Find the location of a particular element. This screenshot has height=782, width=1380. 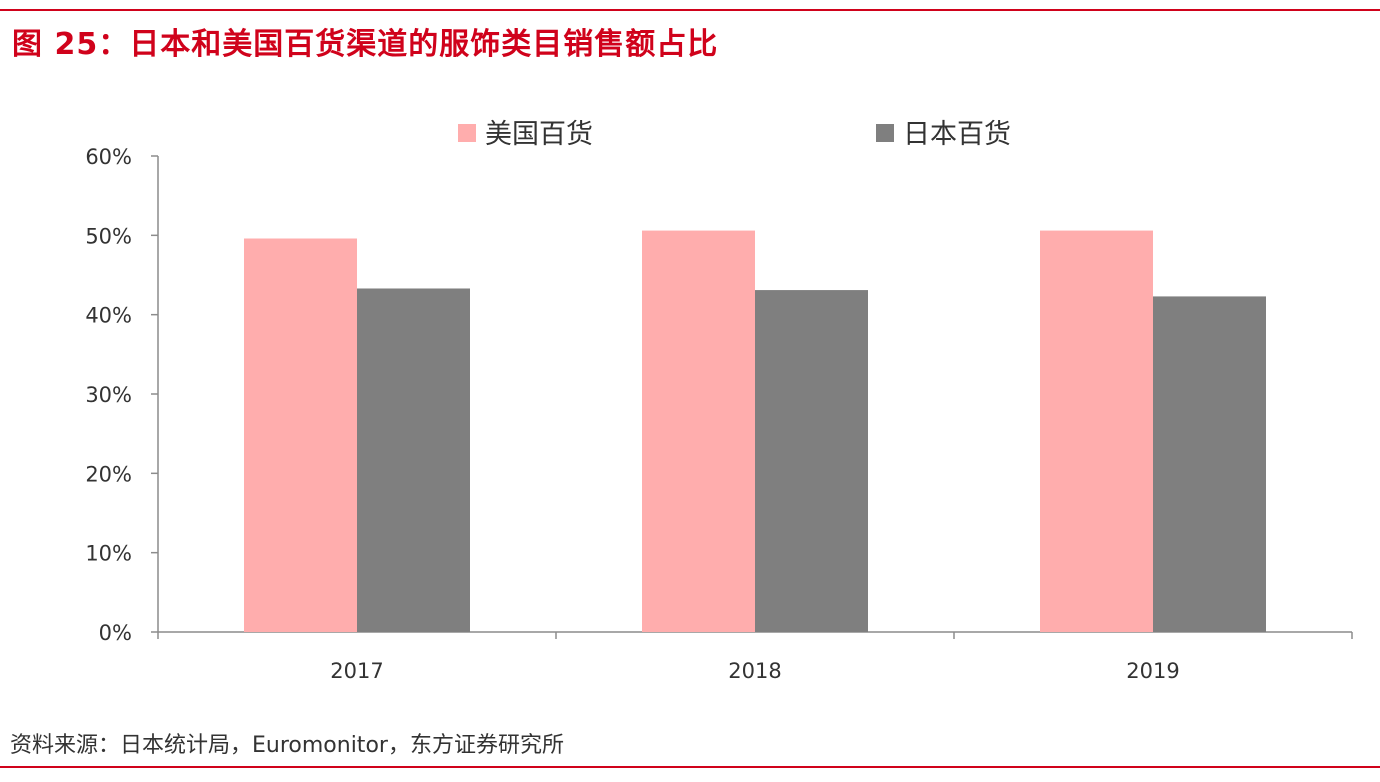

chart-legend: 美国百货 日本百货 is located at coordinates (734, 134).